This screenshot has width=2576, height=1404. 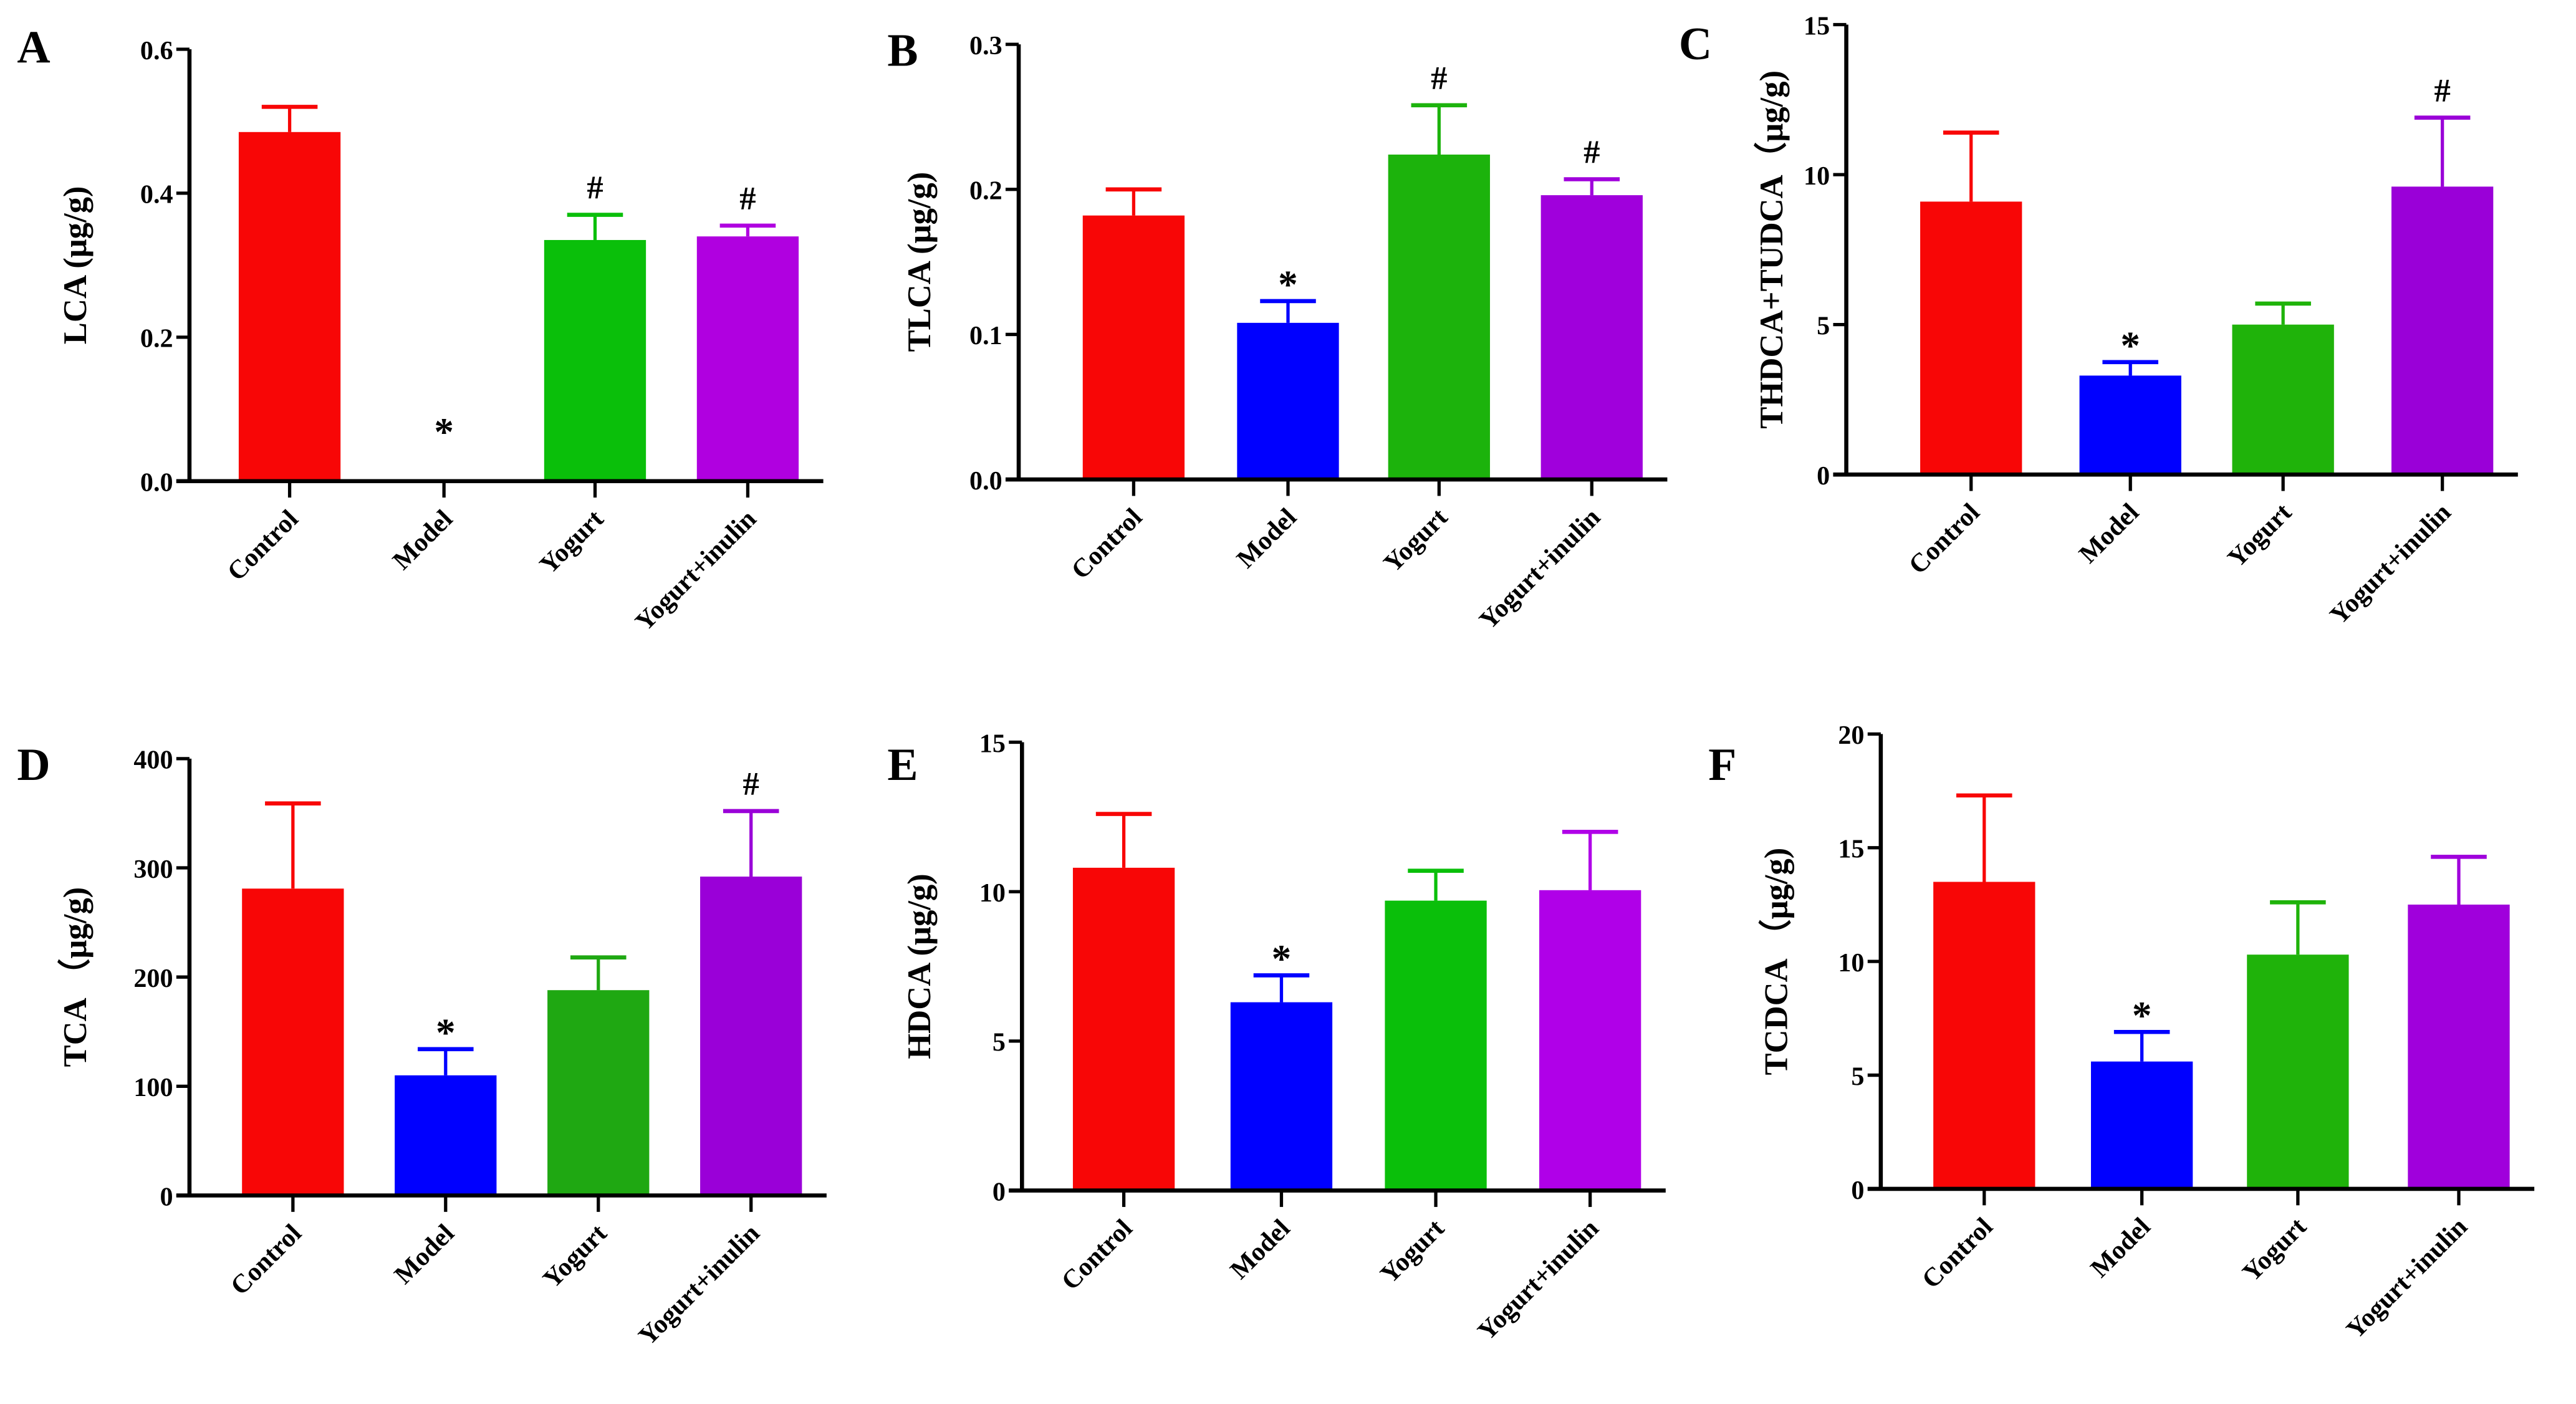 What do you see at coordinates (153, 978) in the screenshot?
I see `y-tick-label: 200` at bounding box center [153, 978].